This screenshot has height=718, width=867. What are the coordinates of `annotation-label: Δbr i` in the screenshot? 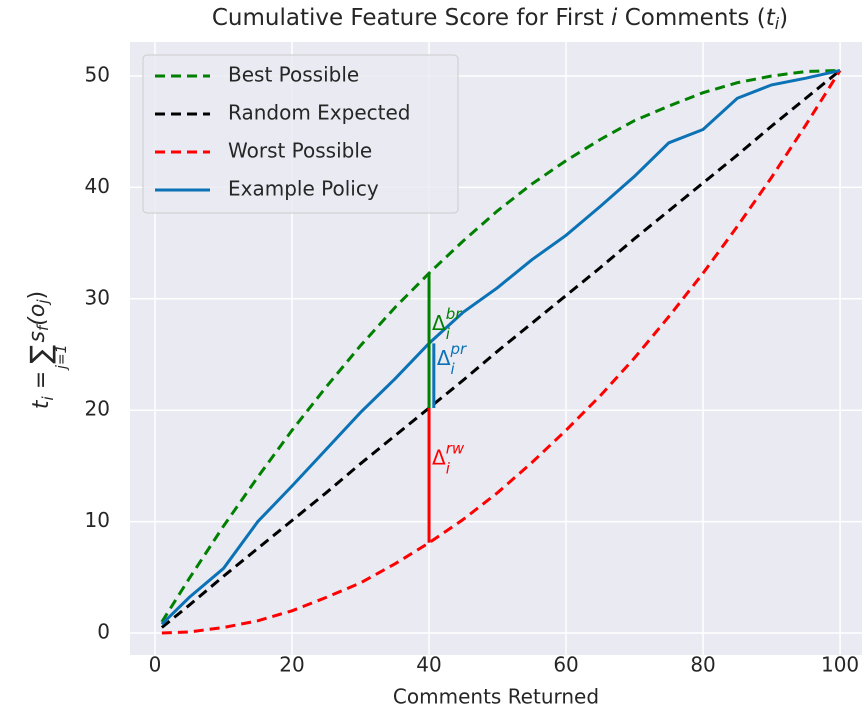 It's located at (447, 323).